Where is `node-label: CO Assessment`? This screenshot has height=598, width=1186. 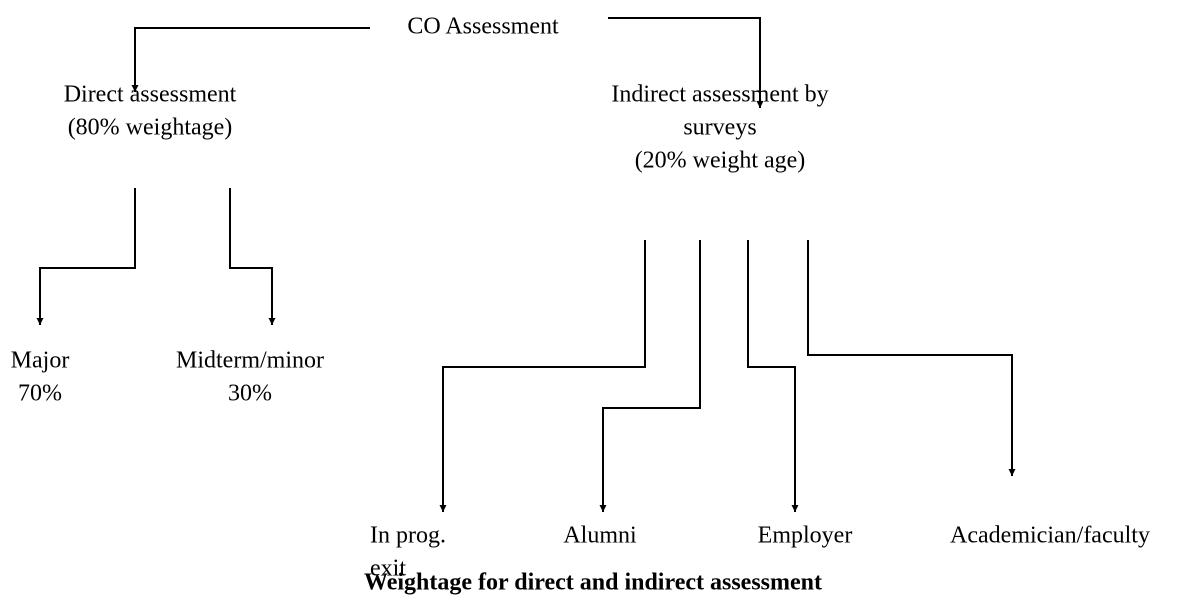
node-label: CO Assessment is located at coordinates (483, 27).